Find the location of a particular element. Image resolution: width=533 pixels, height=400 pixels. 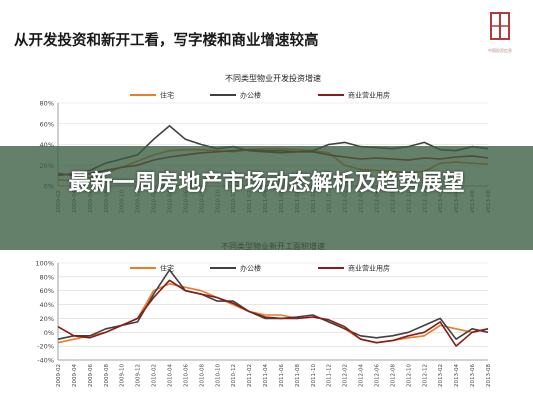

x-tick-label: 2010-12 is located at coordinates (234, 375).